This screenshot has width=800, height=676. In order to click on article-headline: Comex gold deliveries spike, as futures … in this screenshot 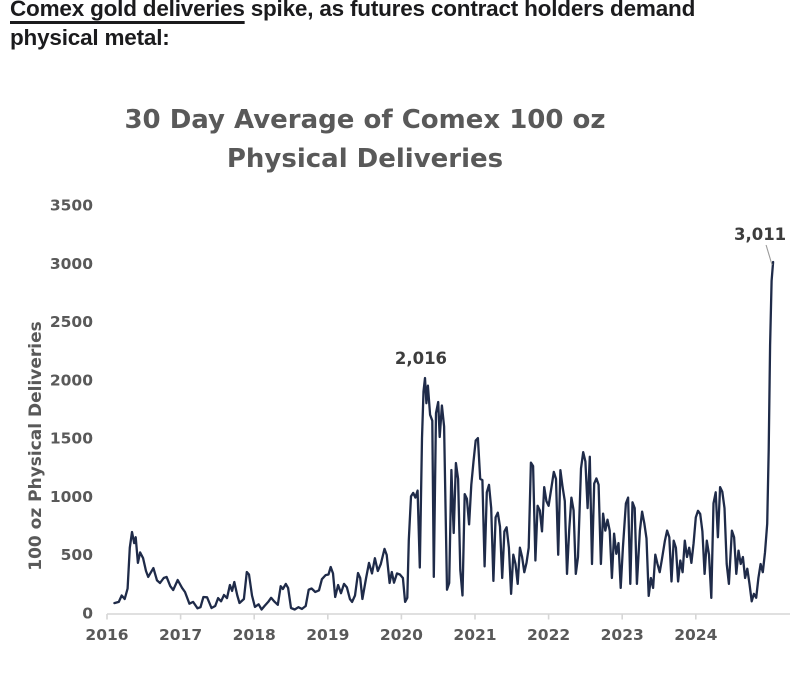, I will do `click(402, 26)`.